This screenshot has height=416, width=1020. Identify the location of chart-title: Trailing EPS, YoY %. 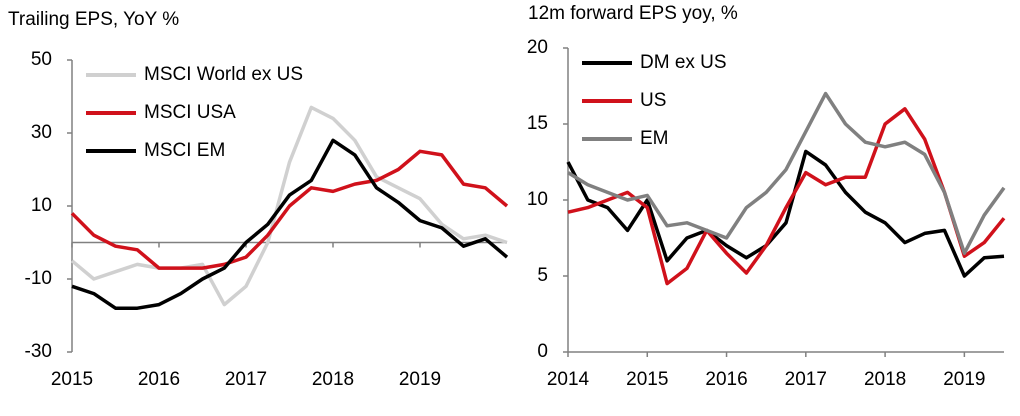
(93, 19).